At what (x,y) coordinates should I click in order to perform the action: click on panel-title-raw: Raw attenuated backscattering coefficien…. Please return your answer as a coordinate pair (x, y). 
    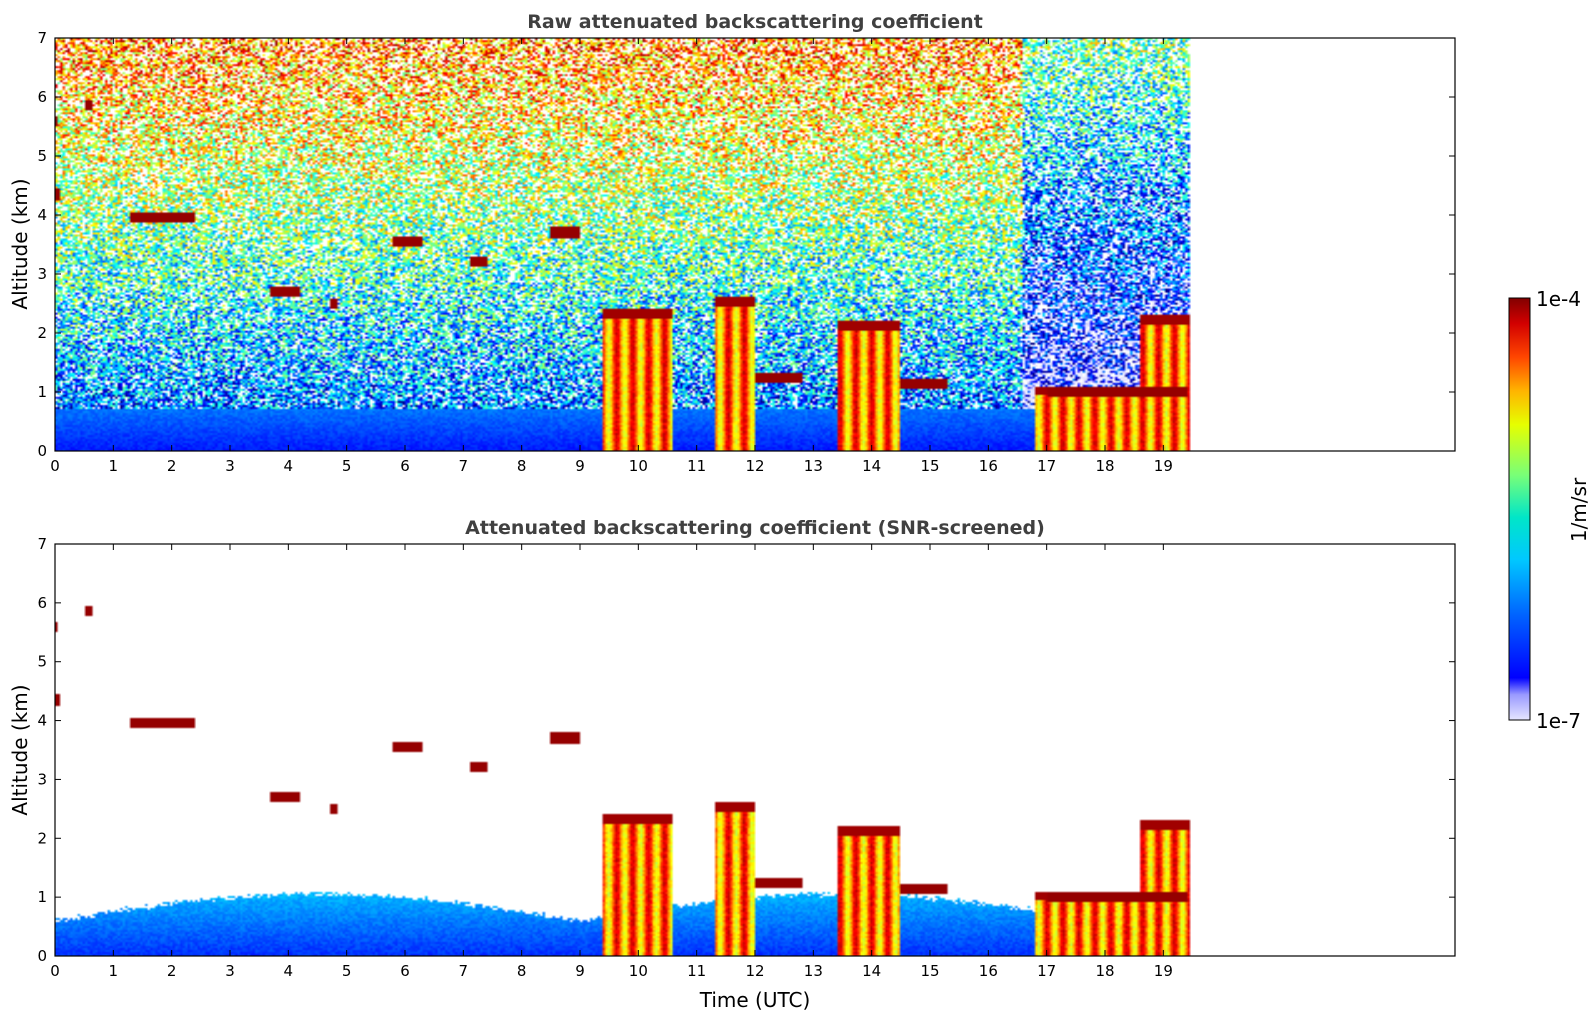
    Looking at the image, I should click on (755, 22).